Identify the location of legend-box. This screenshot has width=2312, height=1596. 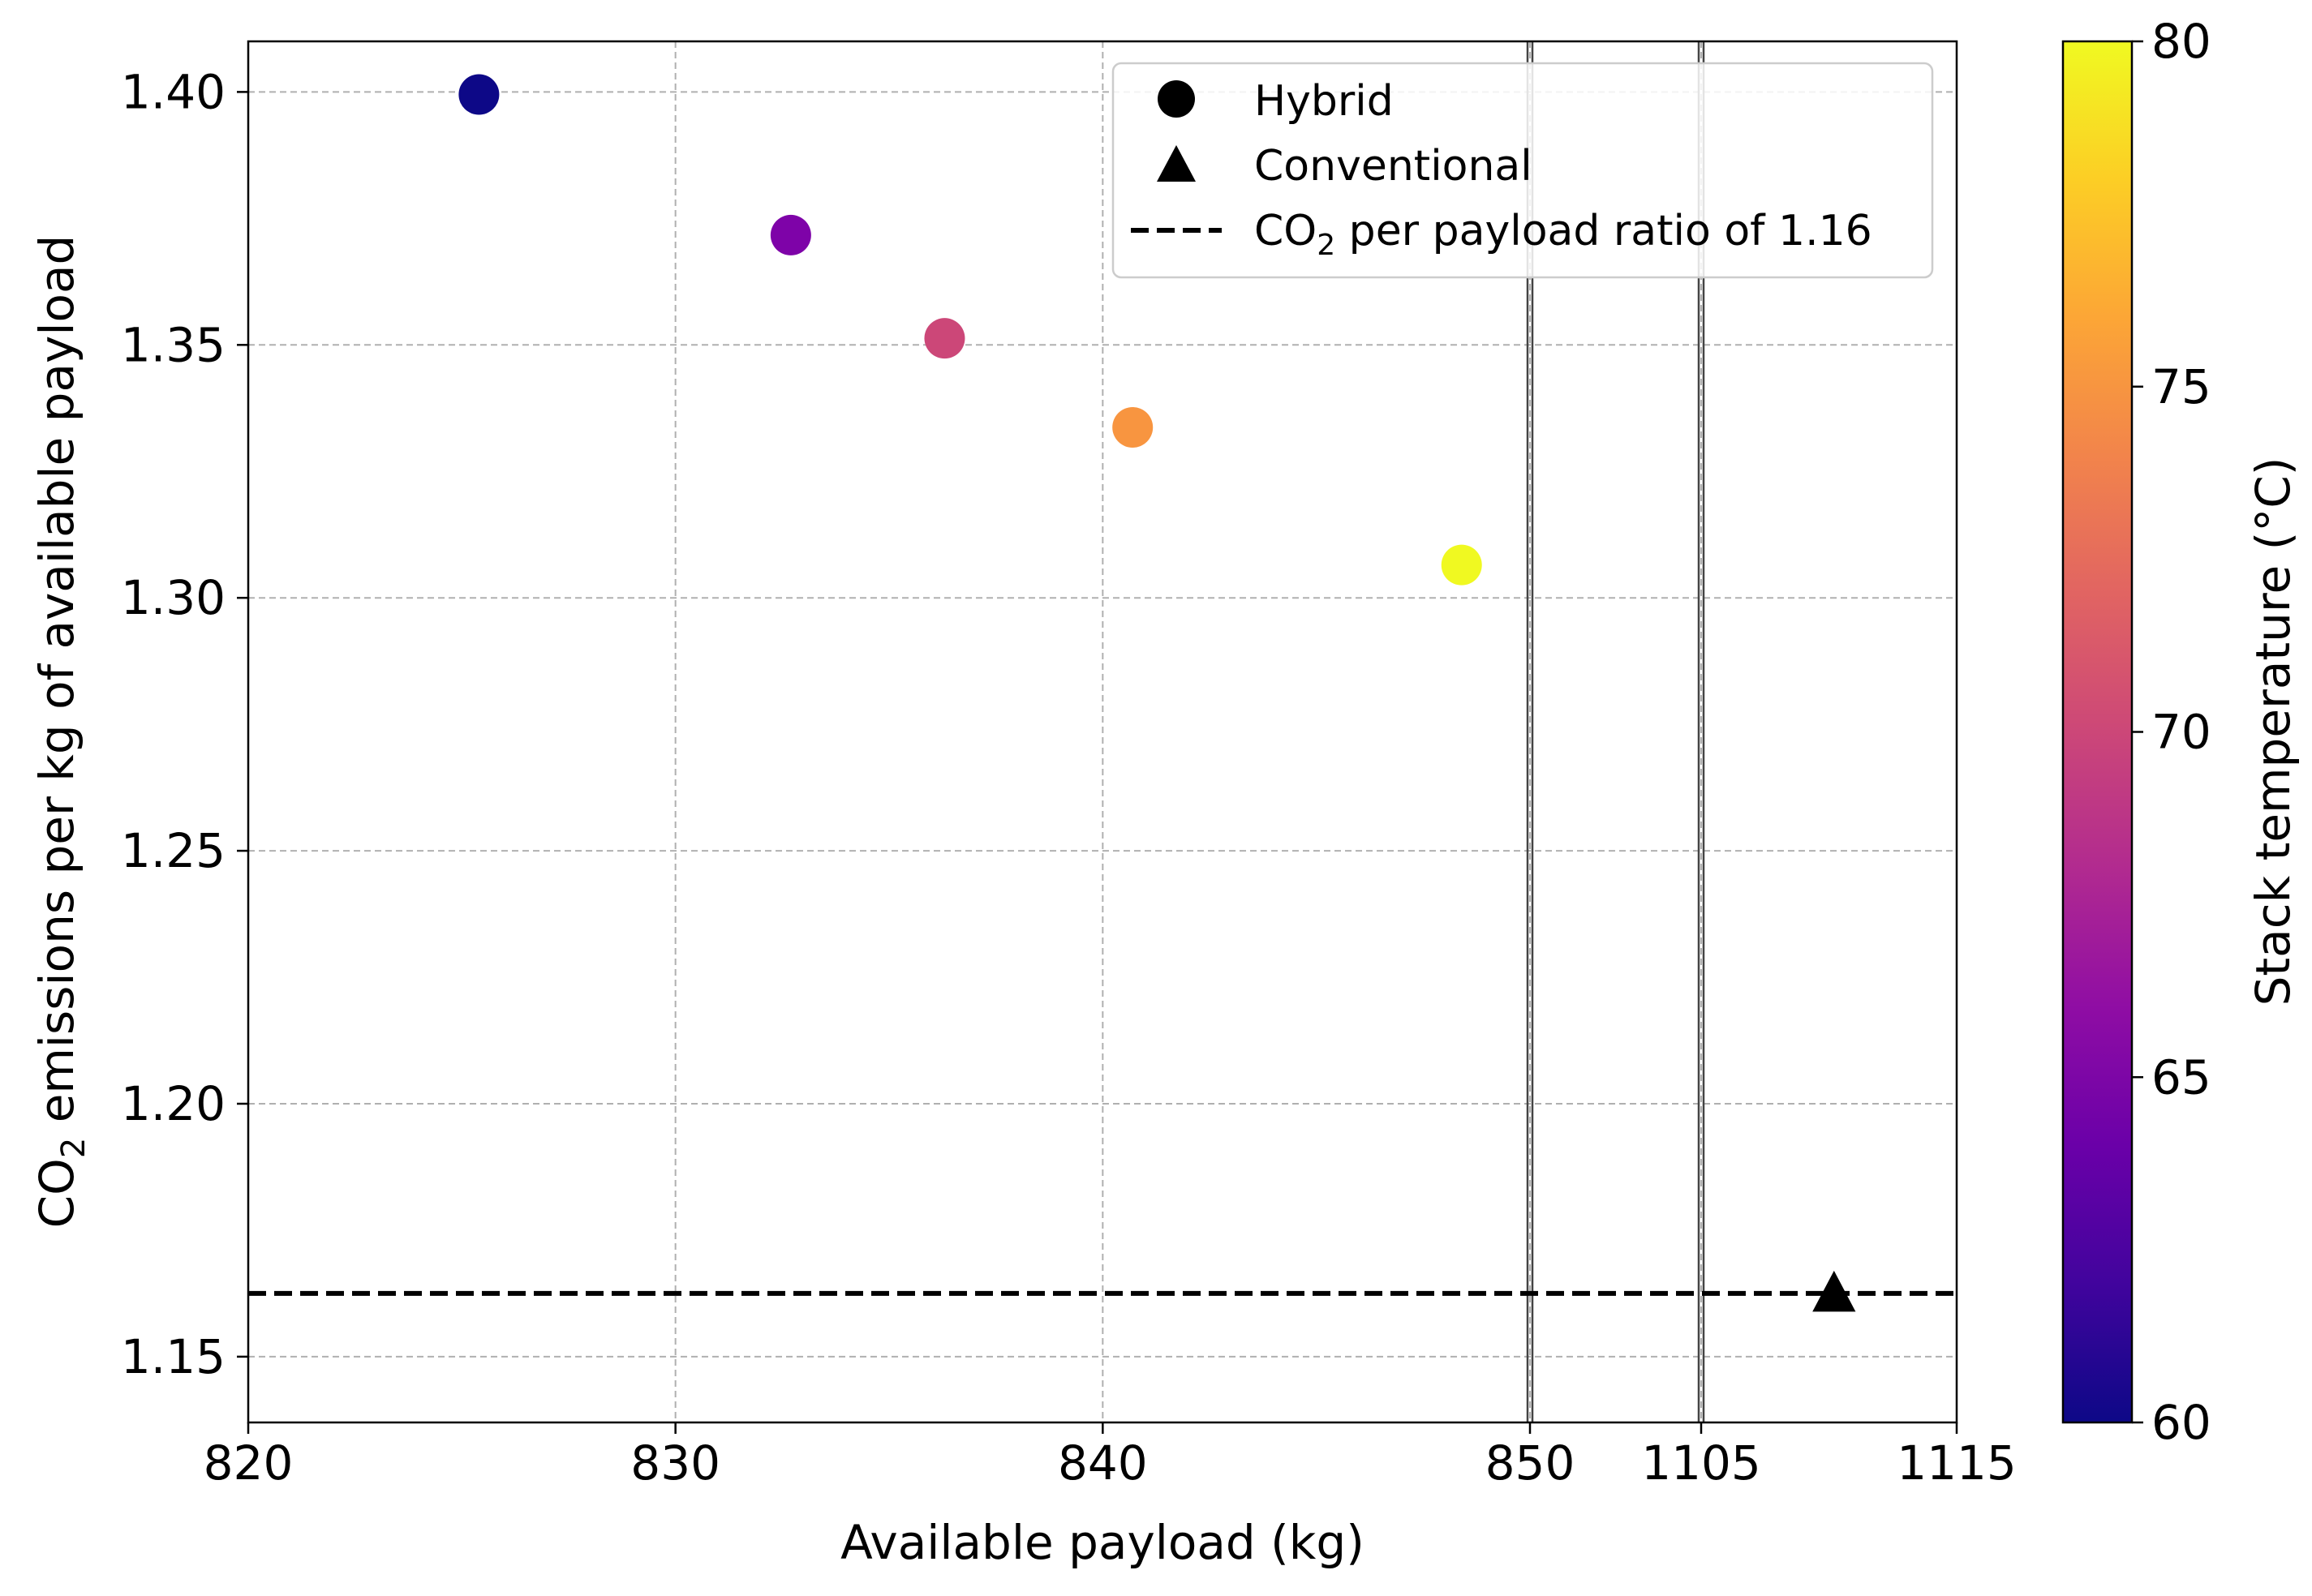
(1522, 170).